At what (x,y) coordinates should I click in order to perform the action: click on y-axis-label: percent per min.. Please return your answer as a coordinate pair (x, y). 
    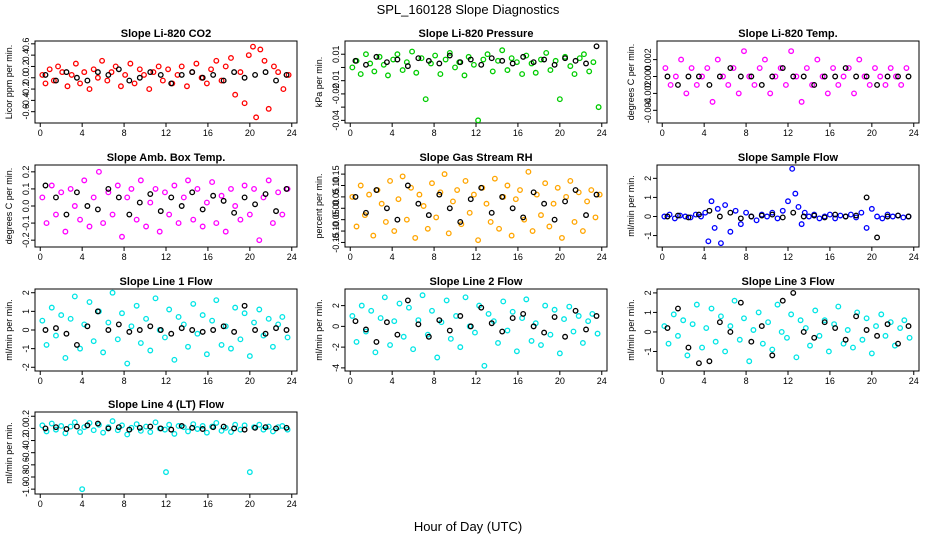
    Looking at the image, I should click on (319, 205).